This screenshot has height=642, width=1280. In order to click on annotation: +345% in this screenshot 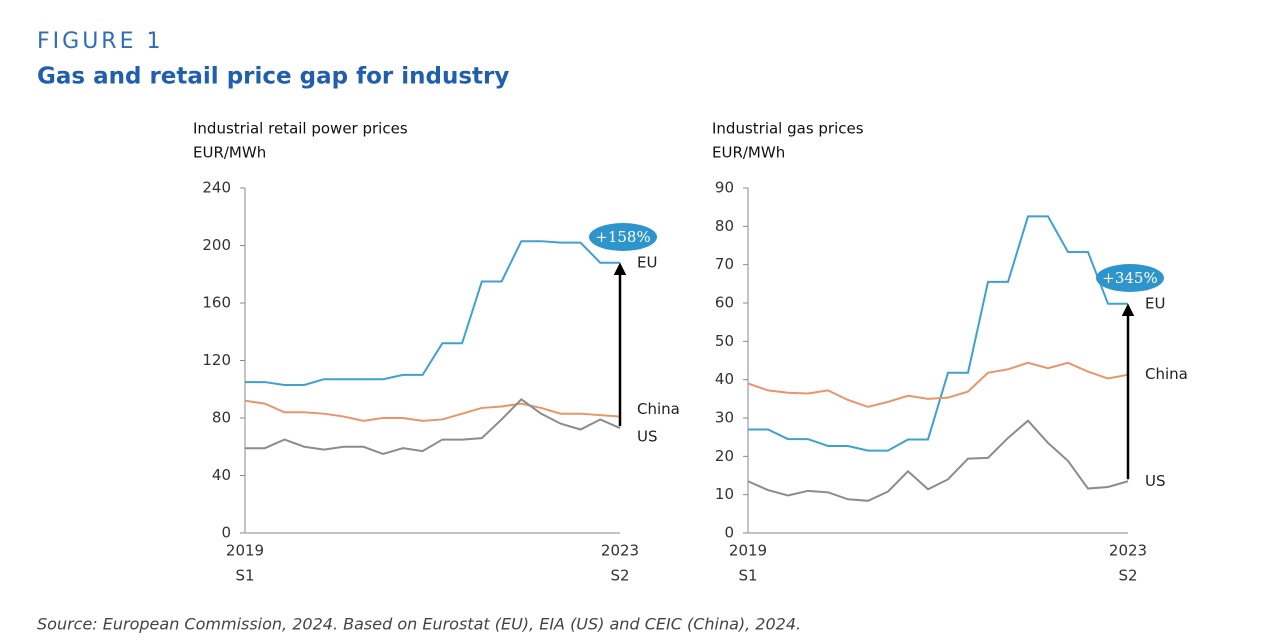, I will do `click(1129, 278)`.